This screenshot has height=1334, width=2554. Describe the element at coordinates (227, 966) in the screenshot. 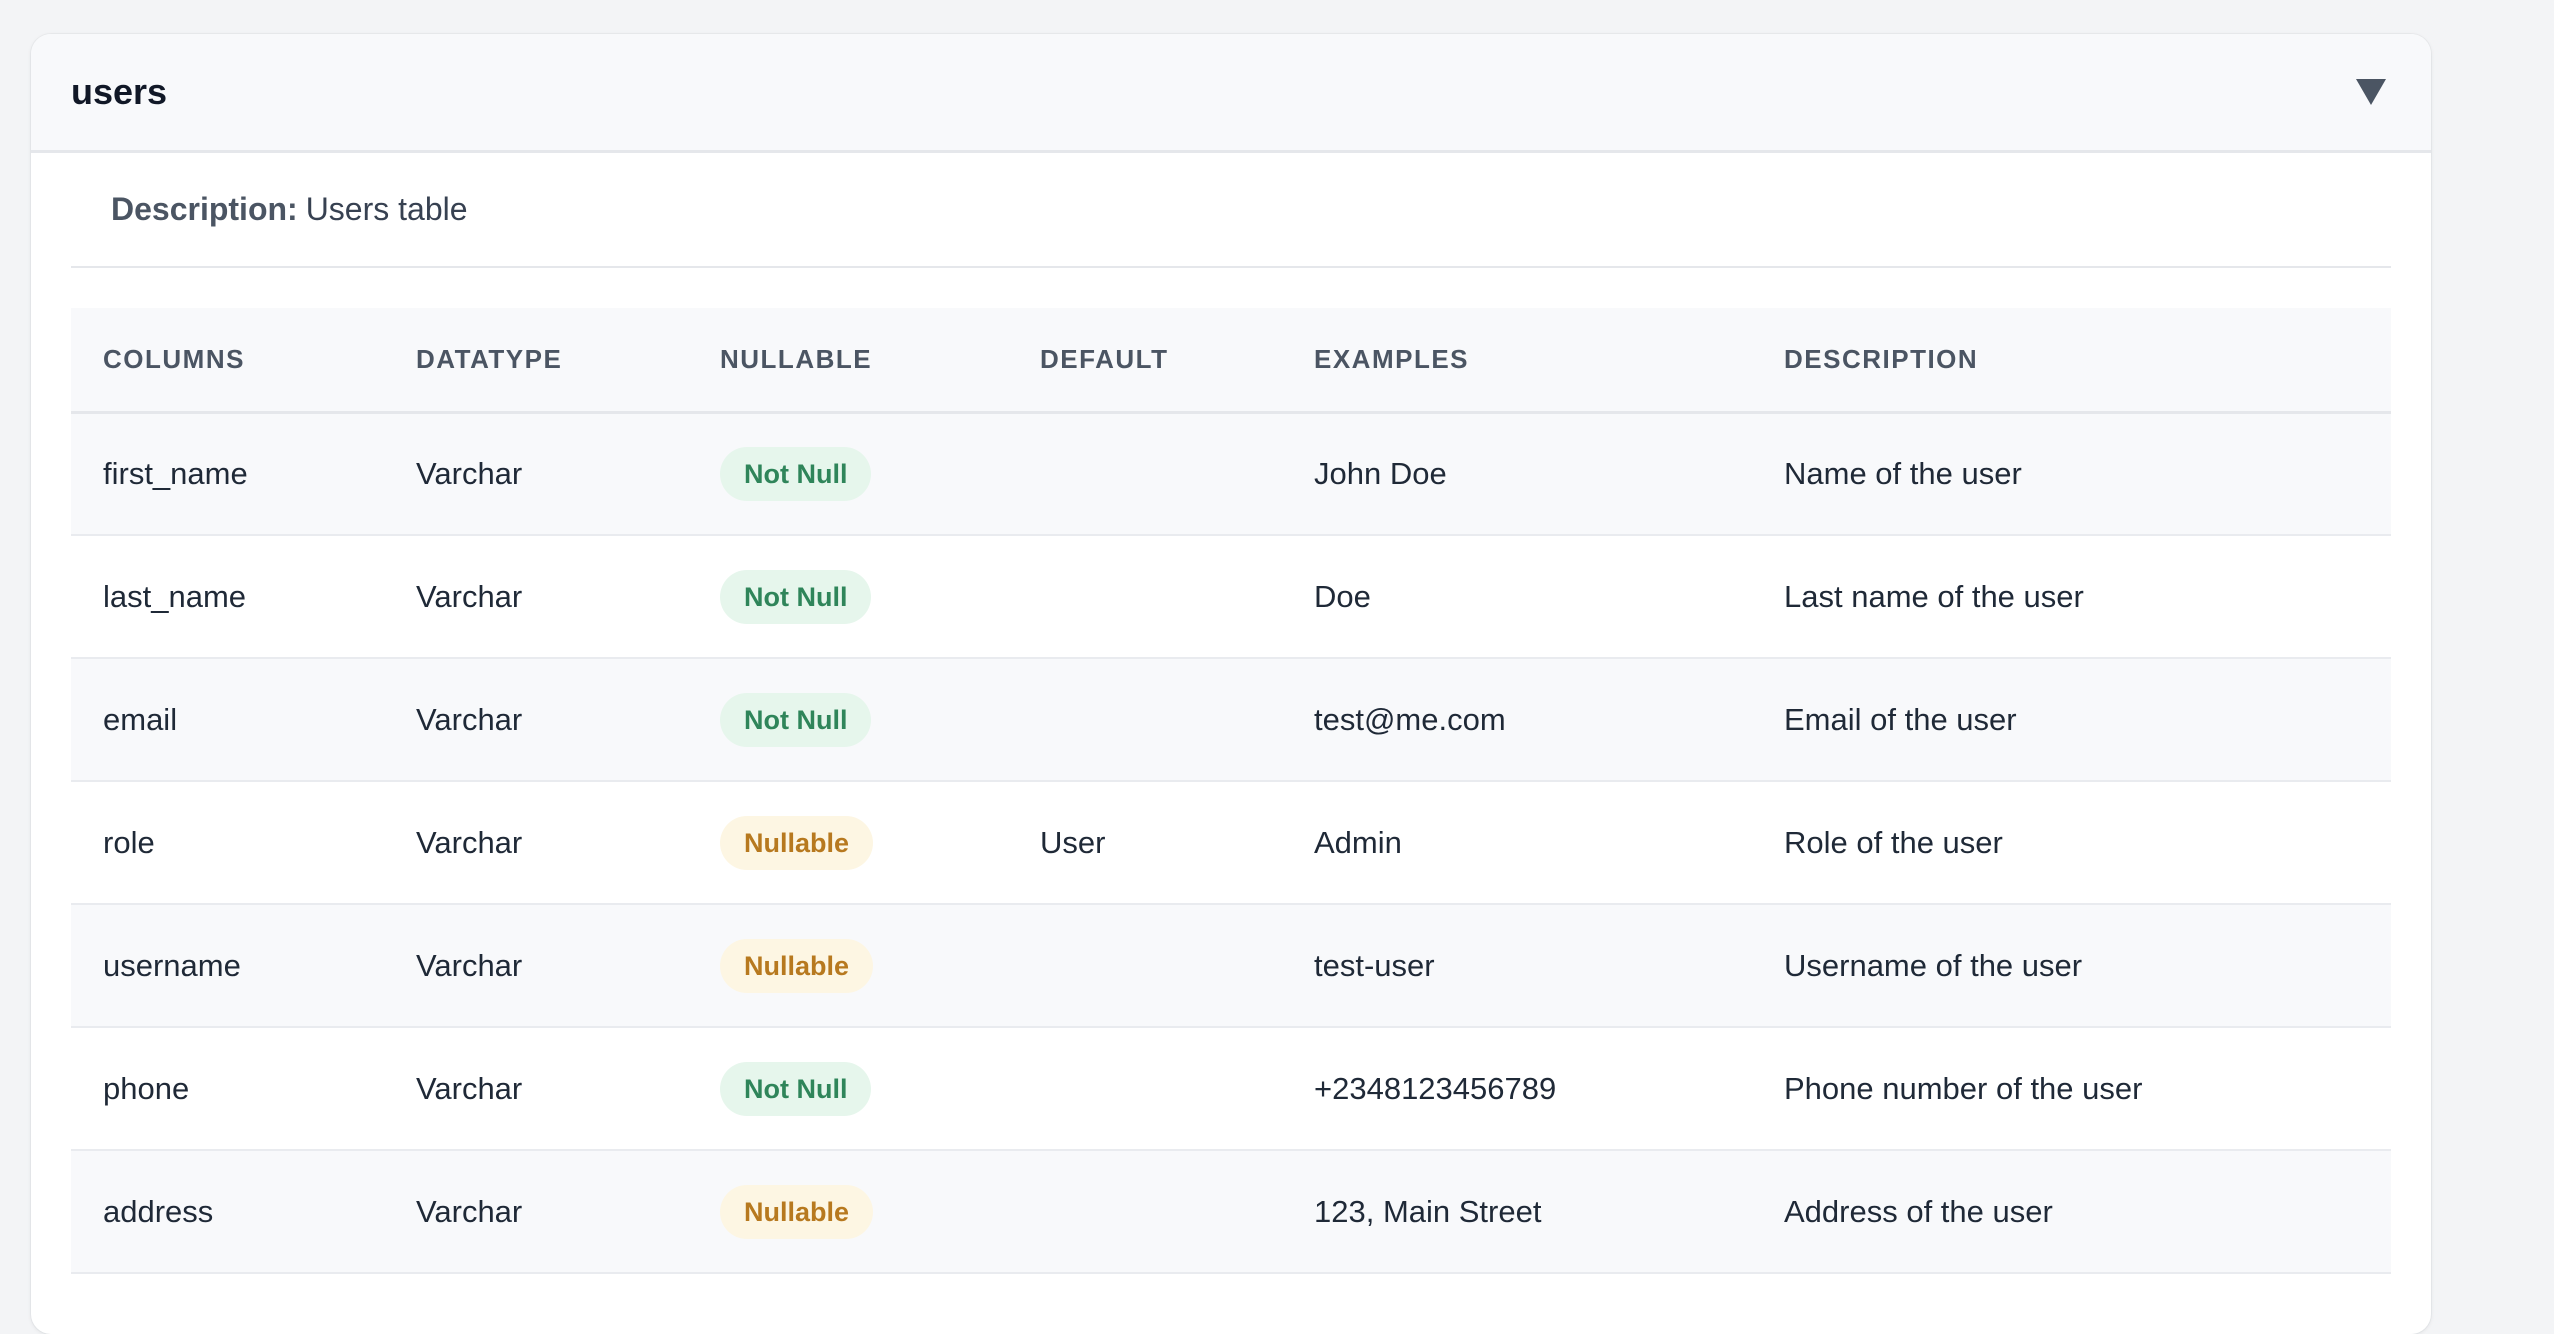

I see `cell-column: username` at that location.